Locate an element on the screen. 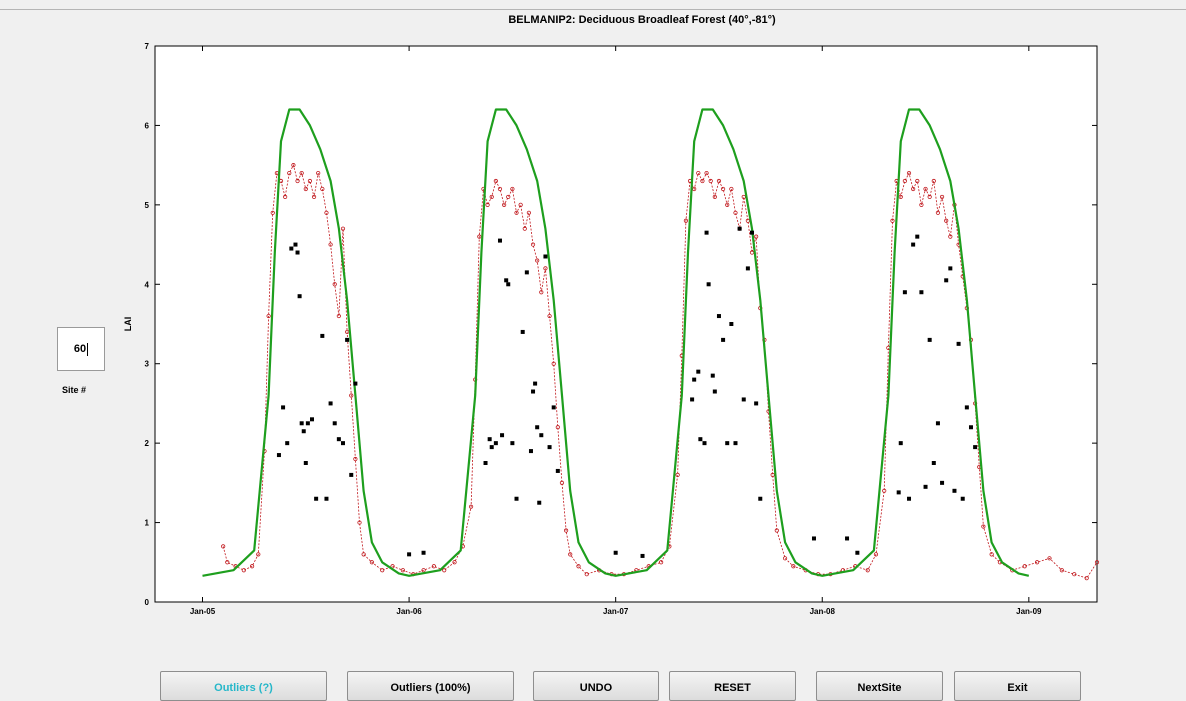 The height and width of the screenshot is (701, 1186). x-tick-label: Jan-09 is located at coordinates (1029, 611).